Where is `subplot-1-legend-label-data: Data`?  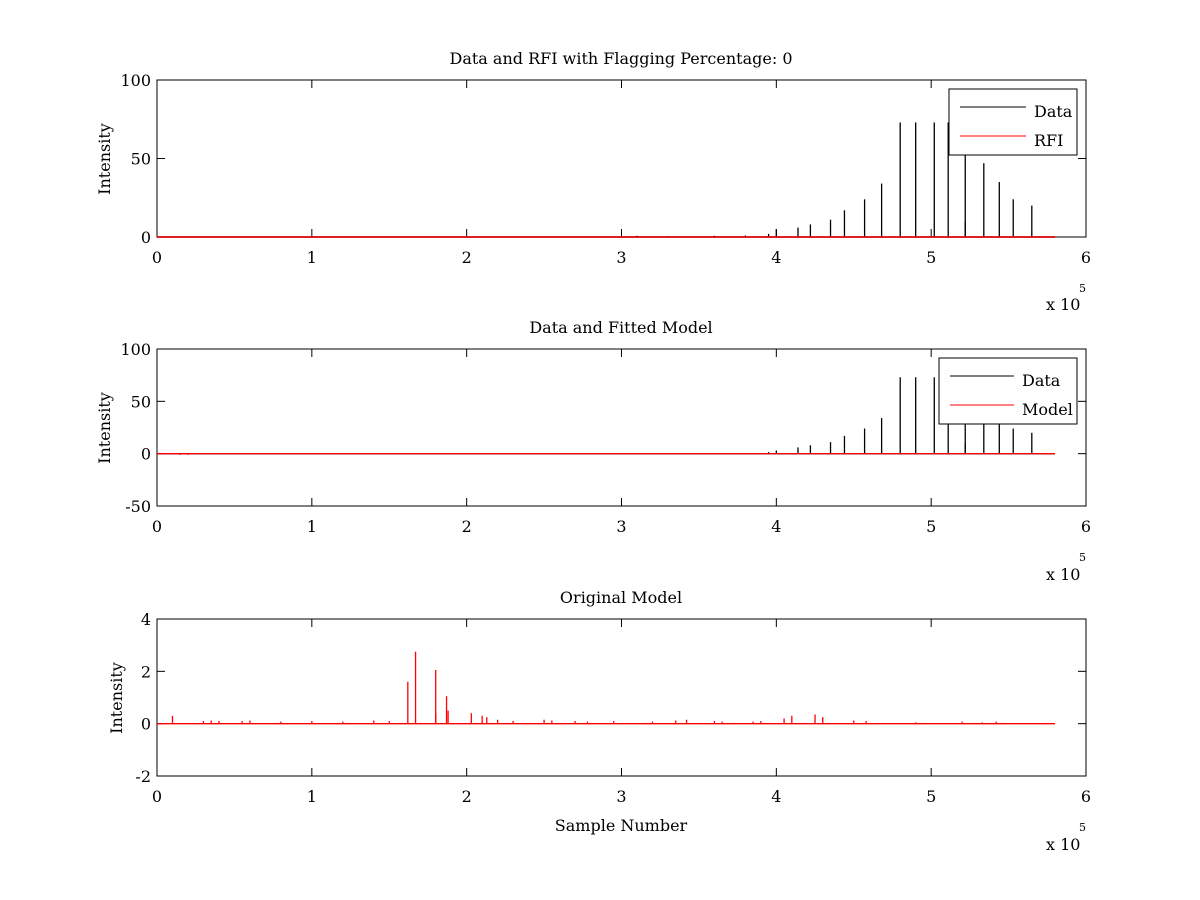
subplot-1-legend-label-data: Data is located at coordinates (1053, 111).